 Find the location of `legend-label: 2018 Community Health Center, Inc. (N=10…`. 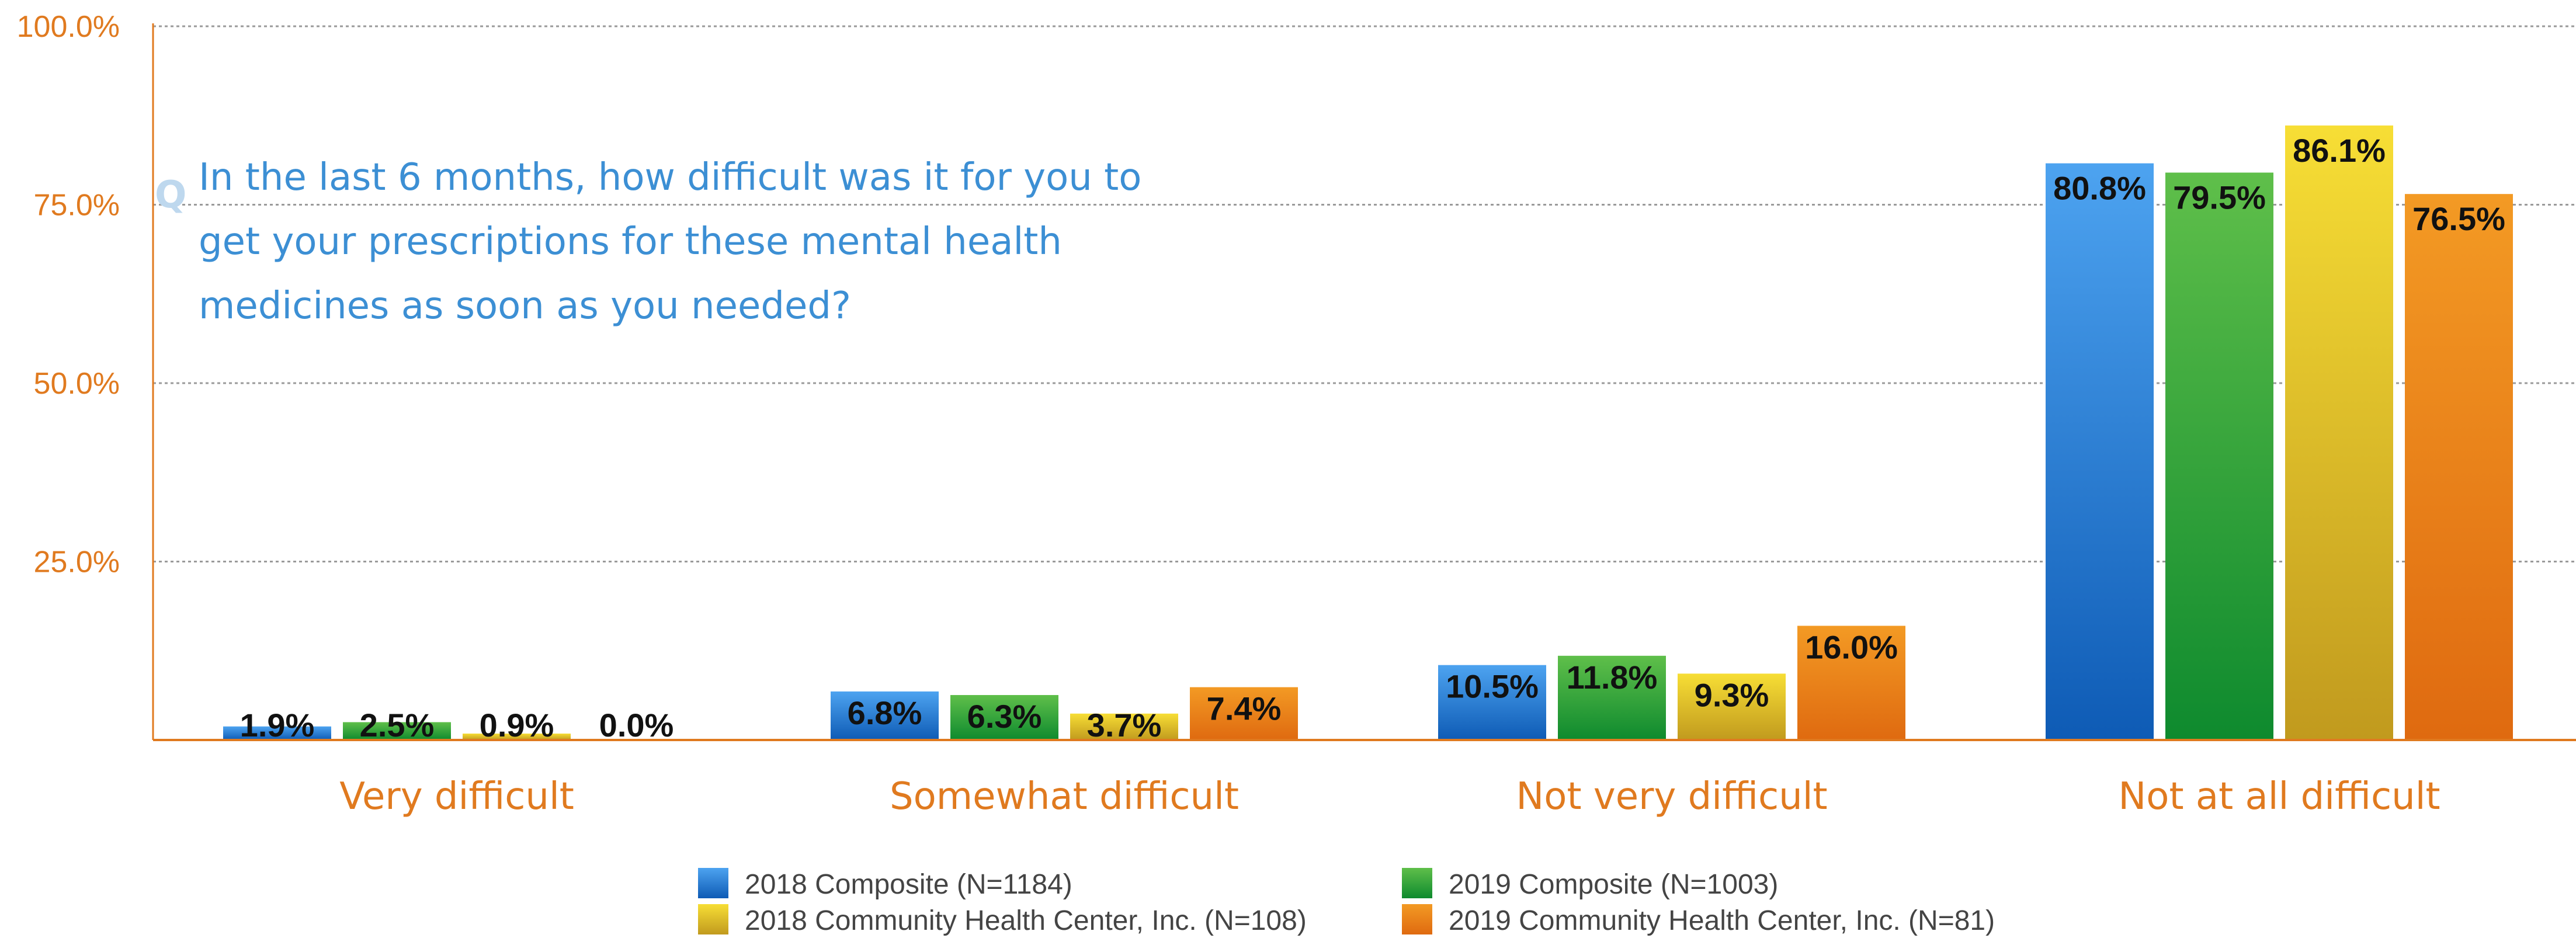

legend-label: 2018 Community Health Center, Inc. (N=10… is located at coordinates (1026, 921).